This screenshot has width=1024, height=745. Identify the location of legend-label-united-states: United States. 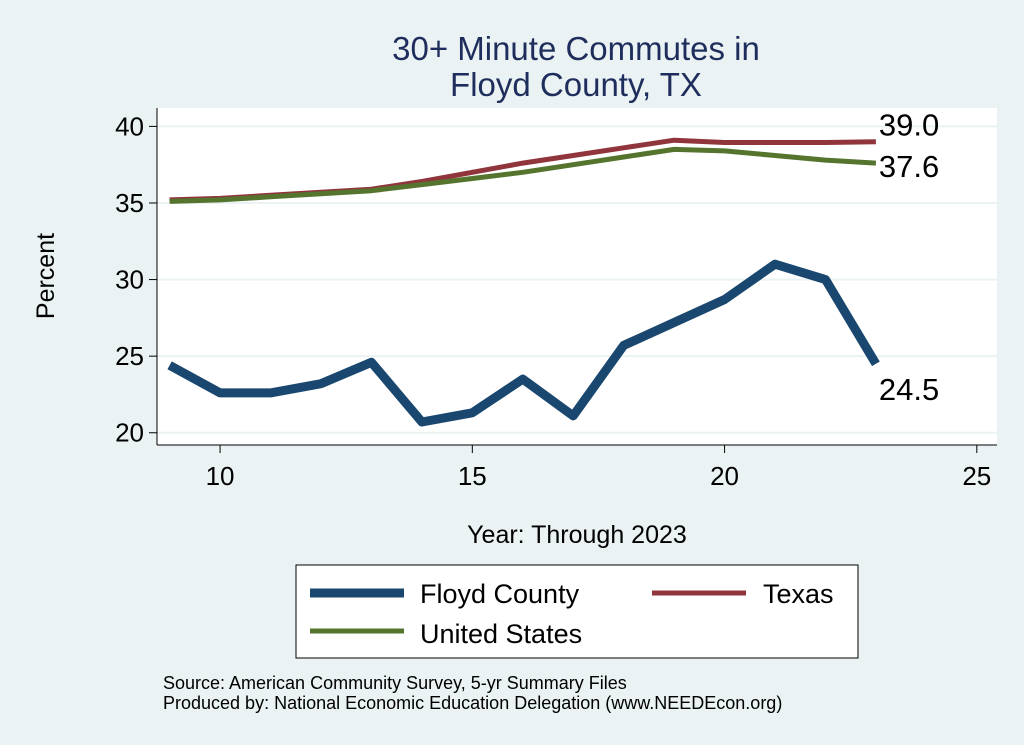
(501, 634).